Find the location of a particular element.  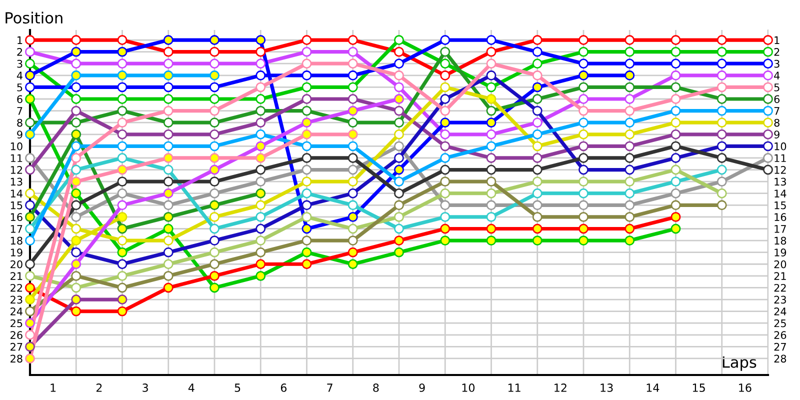

y2-tick-label: 3 is located at coordinates (777, 64).